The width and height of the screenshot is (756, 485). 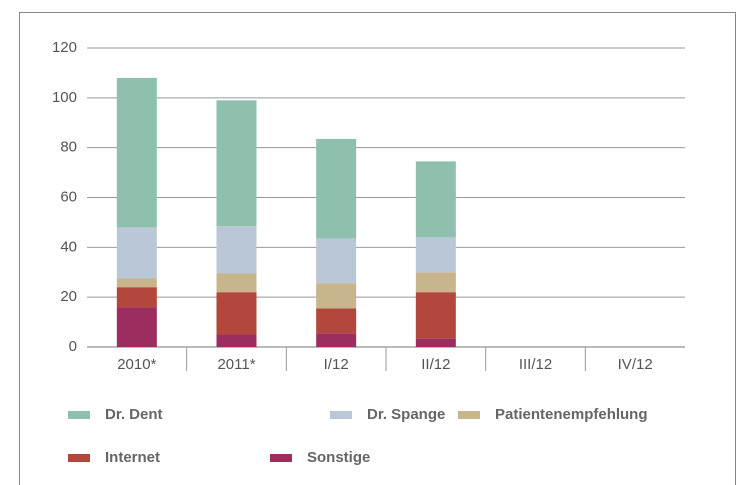 I want to click on y-tick-label: 100, so click(x=64, y=97).